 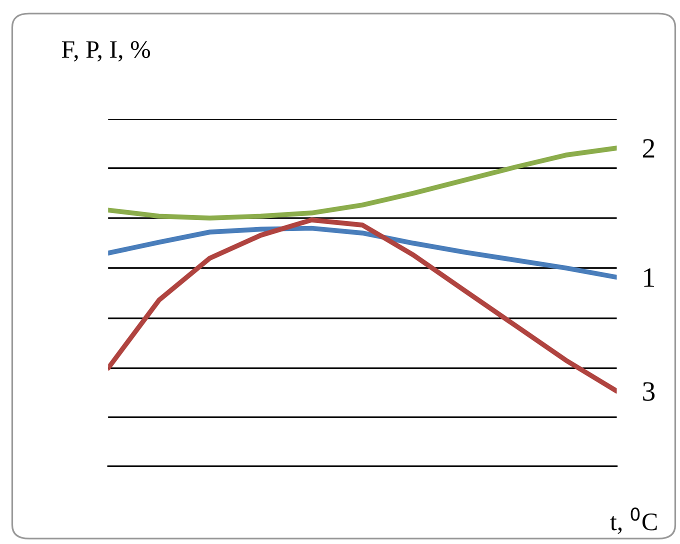 I want to click on y-axis-title: F, P, I, %, so click(x=106, y=51).